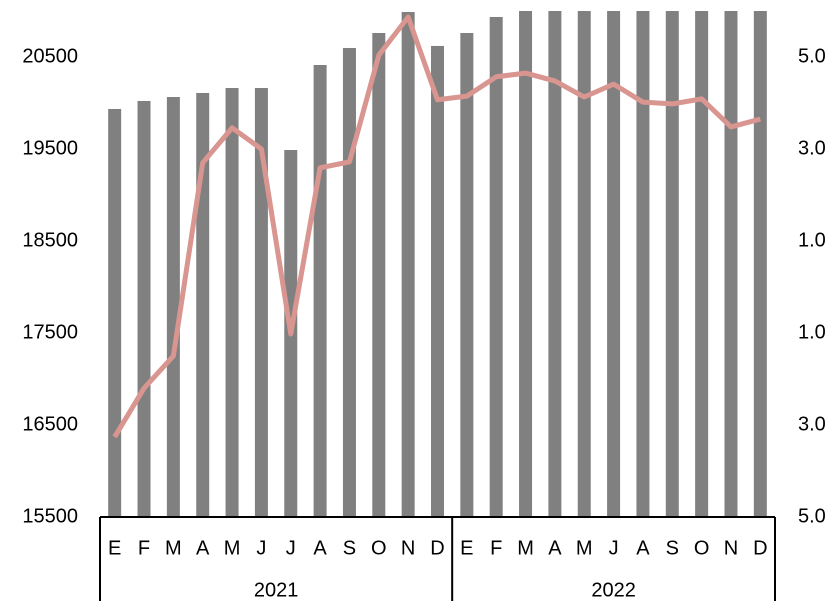  I want to click on x-group-label: 2022, so click(613, 590).